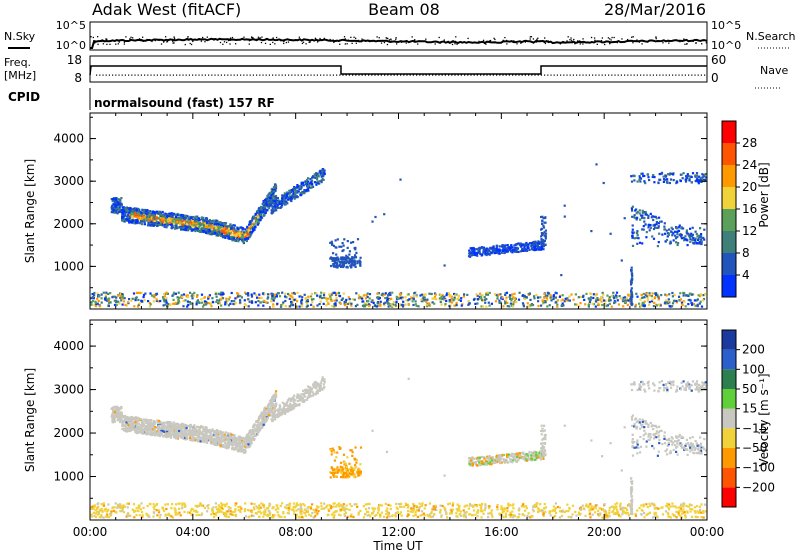 This screenshot has height=554, width=800. What do you see at coordinates (71, 25) in the screenshot?
I see `noise-left-tick-top: 10^5` at bounding box center [71, 25].